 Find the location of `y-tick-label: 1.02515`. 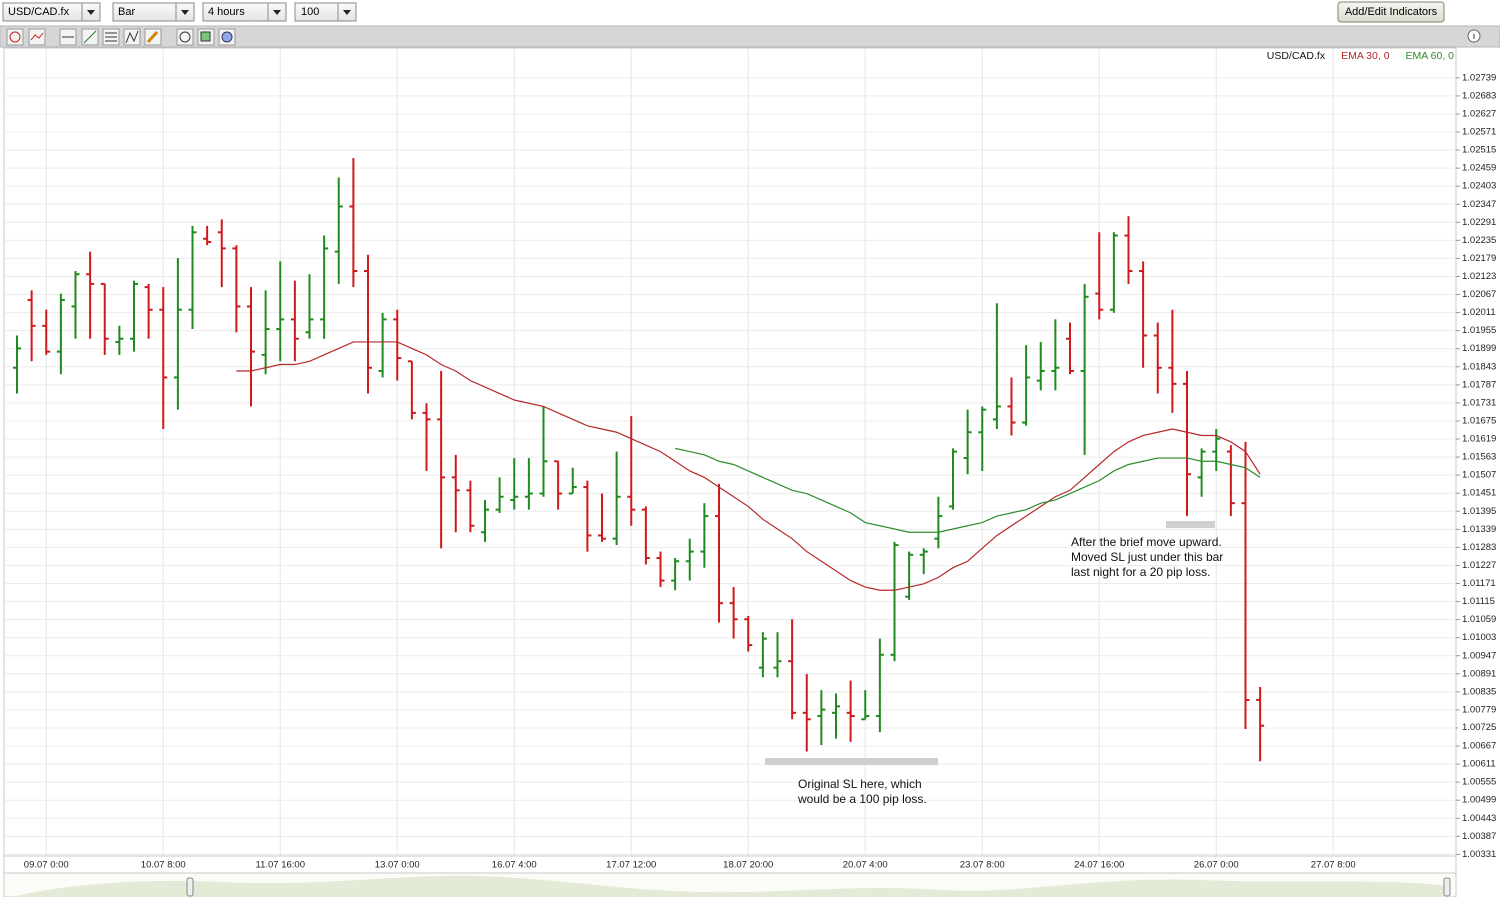

y-tick-label: 1.02515 is located at coordinates (1479, 150).